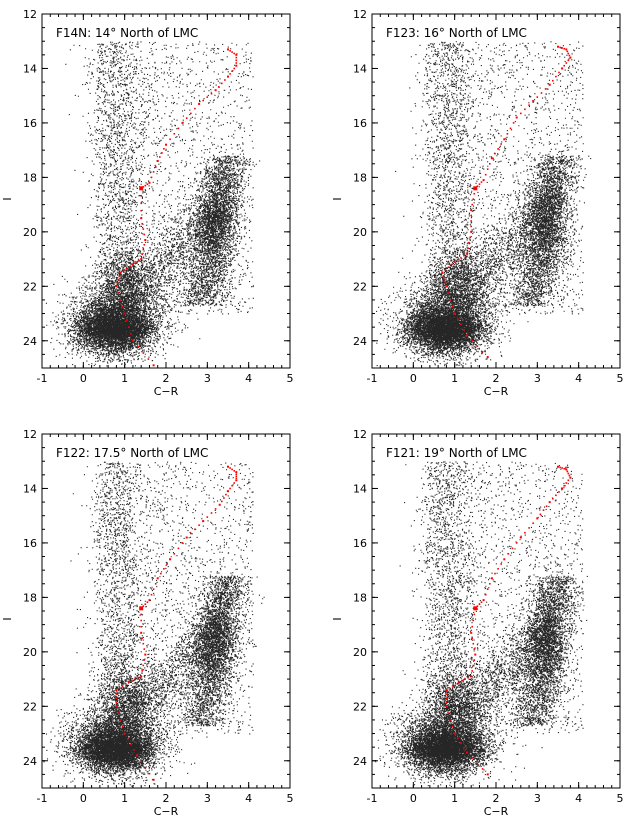 The height and width of the screenshot is (819, 634). I want to click on x-tick-label: -1, so click(42, 798).